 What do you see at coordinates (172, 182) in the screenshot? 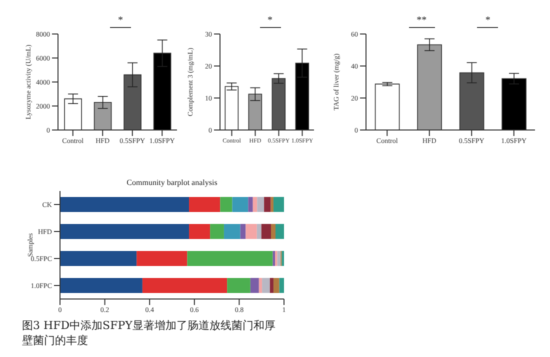
I see `chart-title: Community barplot analysis` at bounding box center [172, 182].